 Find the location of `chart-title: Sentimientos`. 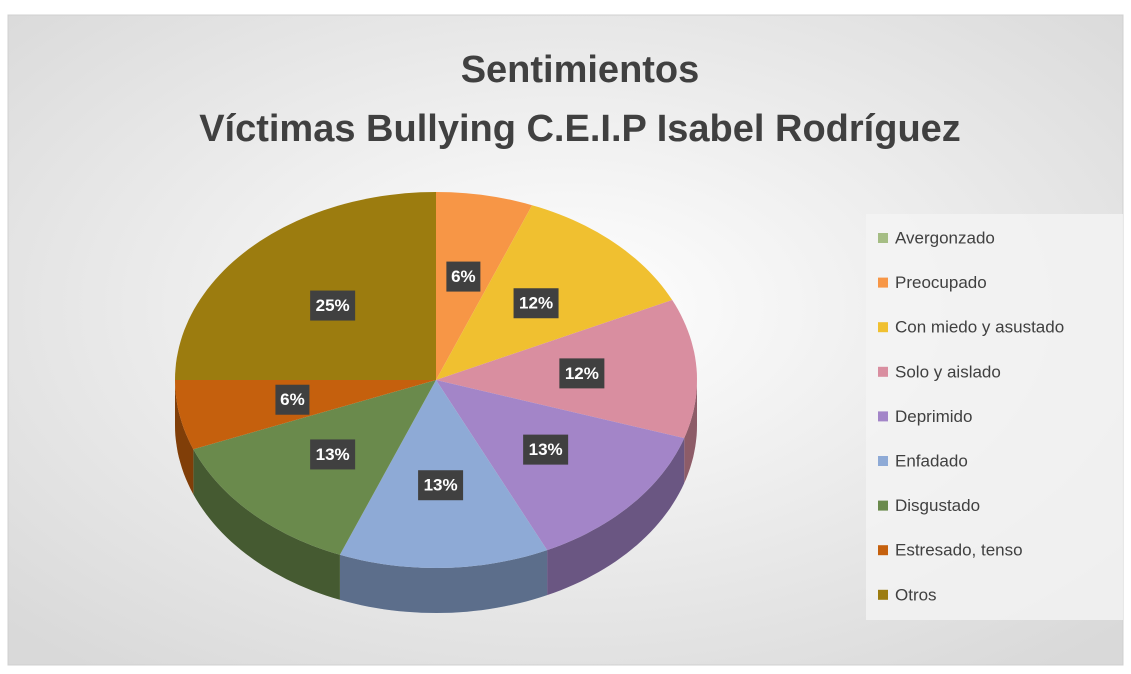

chart-title: Sentimientos is located at coordinates (580, 70).